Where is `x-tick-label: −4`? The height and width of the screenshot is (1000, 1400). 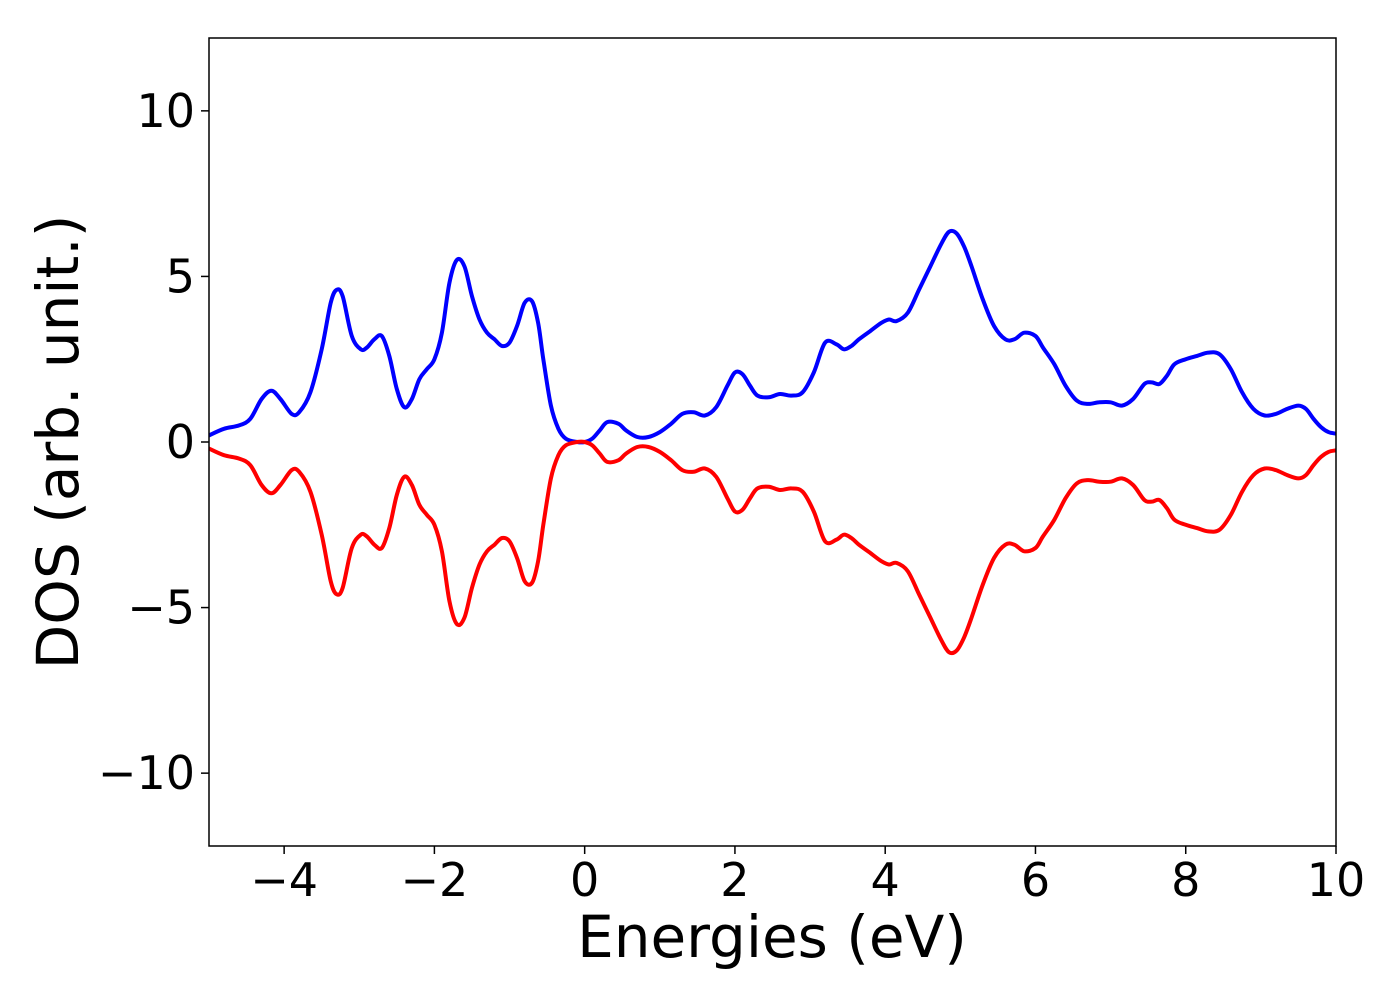
x-tick-label: −4 is located at coordinates (284, 880).